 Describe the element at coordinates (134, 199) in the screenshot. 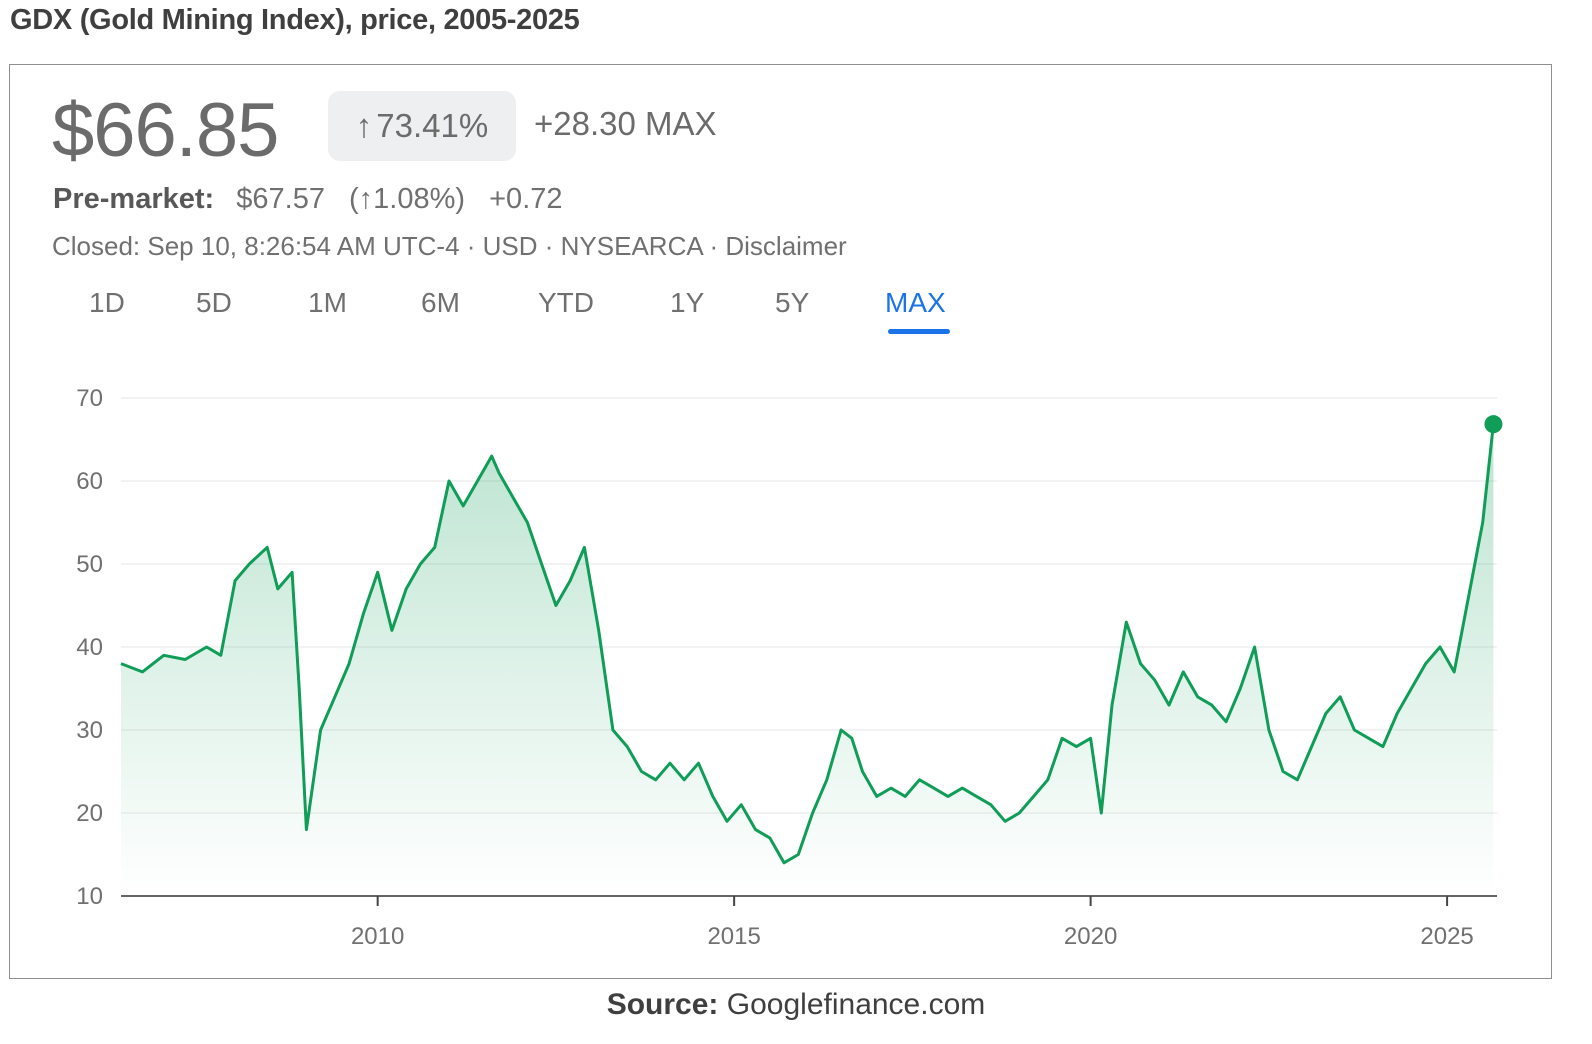

I see `premarket-label: Pre-market:` at that location.